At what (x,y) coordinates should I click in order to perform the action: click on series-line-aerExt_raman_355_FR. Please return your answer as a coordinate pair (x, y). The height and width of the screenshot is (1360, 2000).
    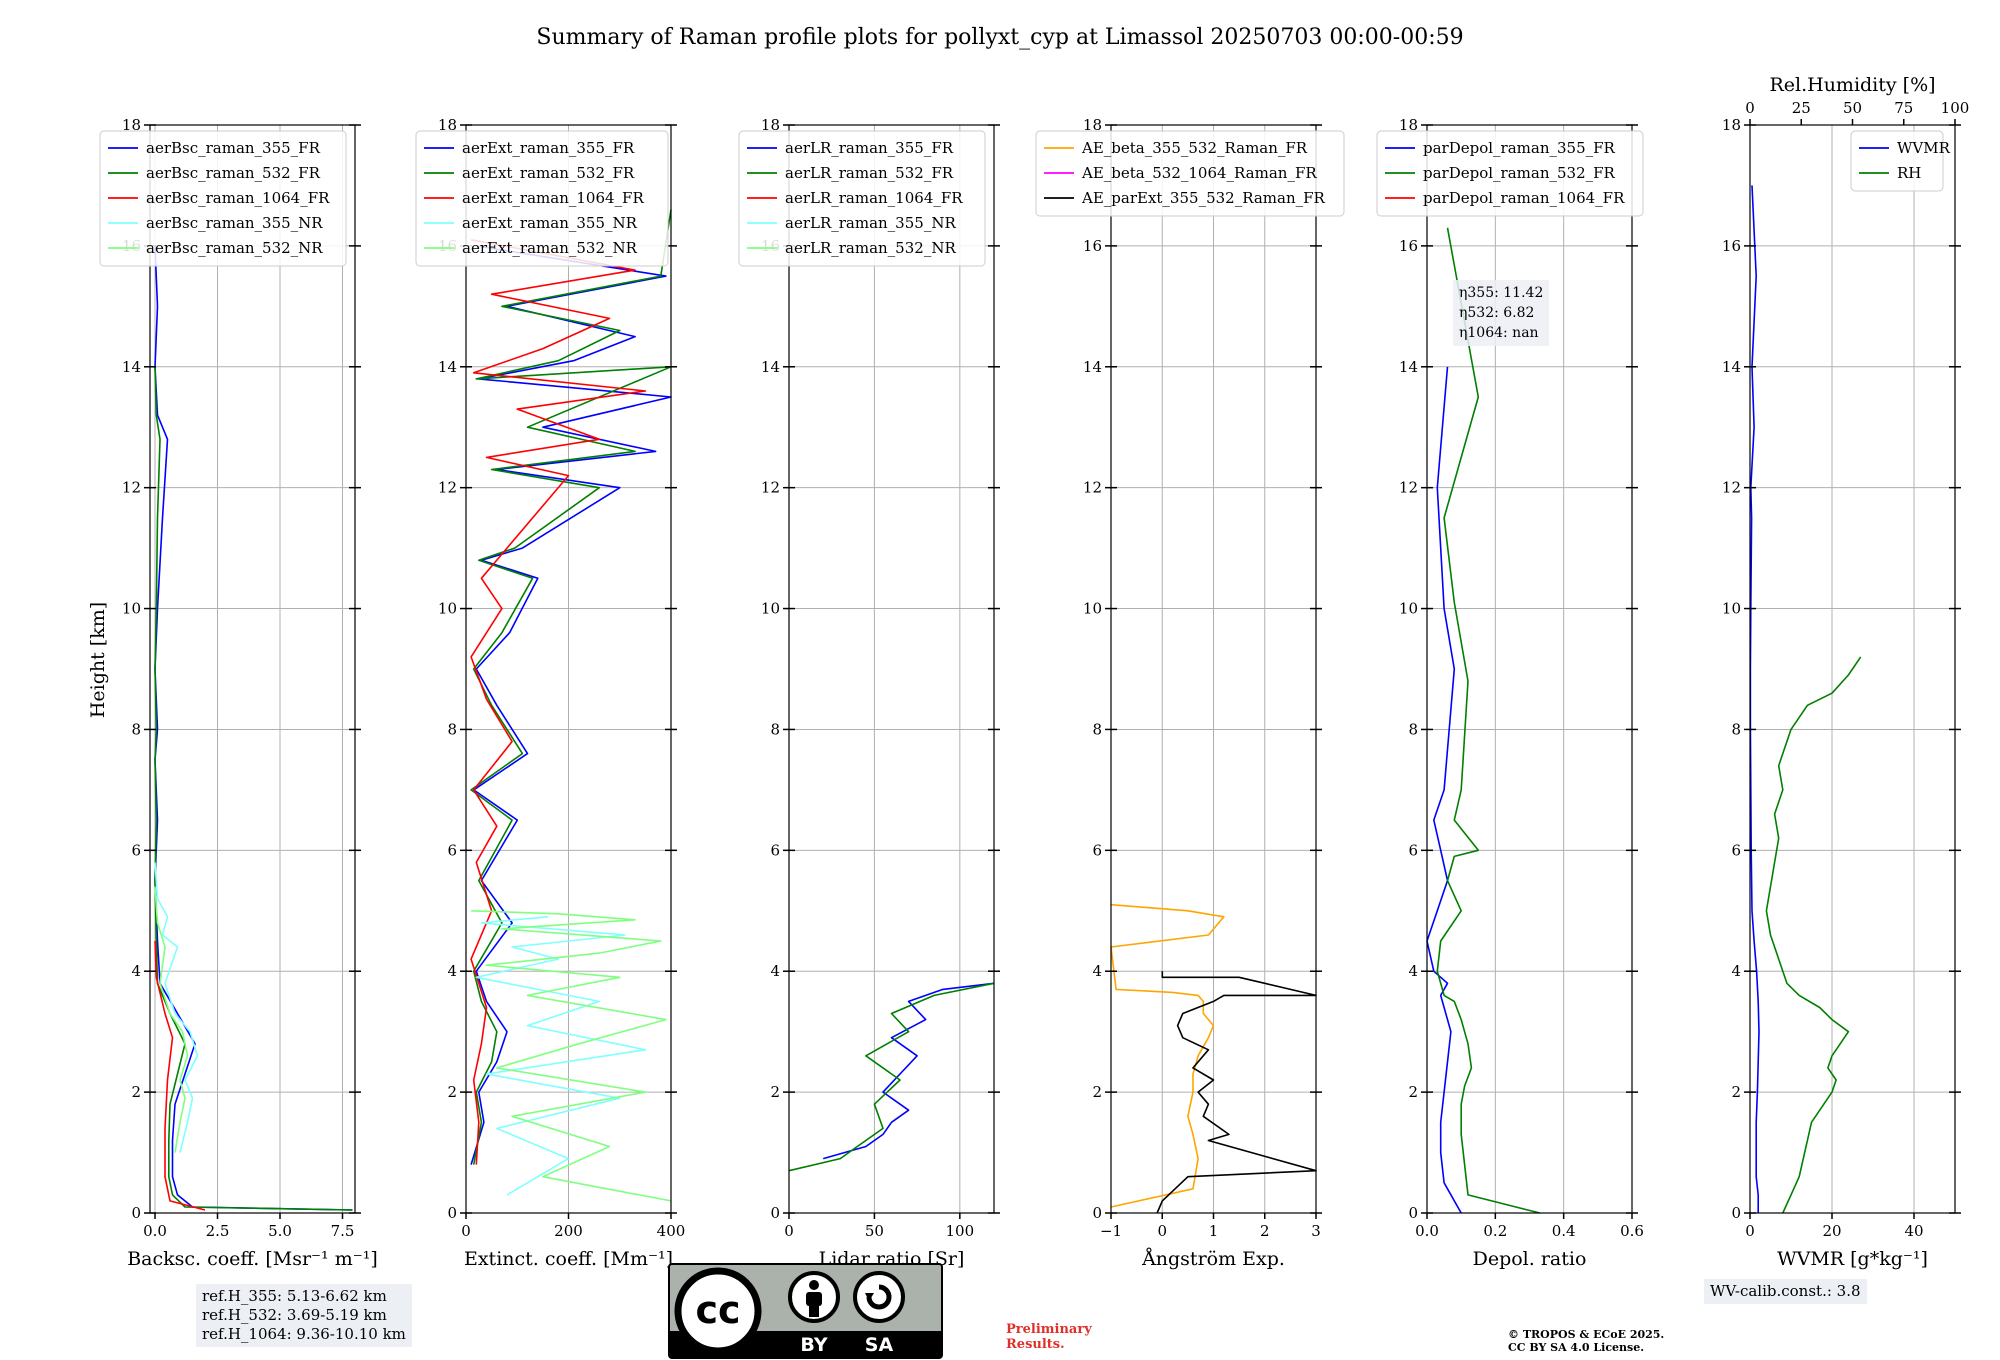
    Looking at the image, I should click on (571, 705).